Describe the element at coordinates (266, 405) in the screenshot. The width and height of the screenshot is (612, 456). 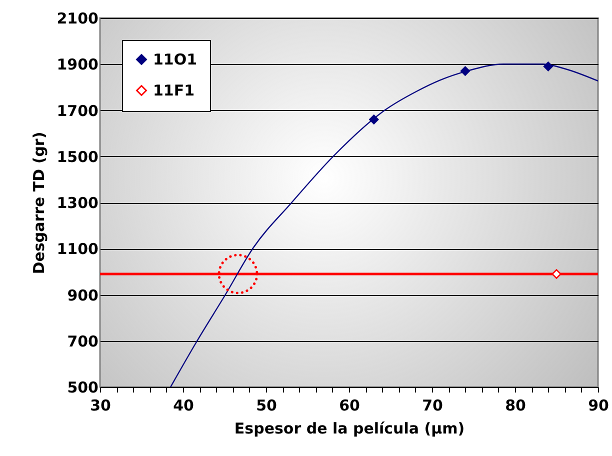
I see `x-tick-label: 50` at that location.